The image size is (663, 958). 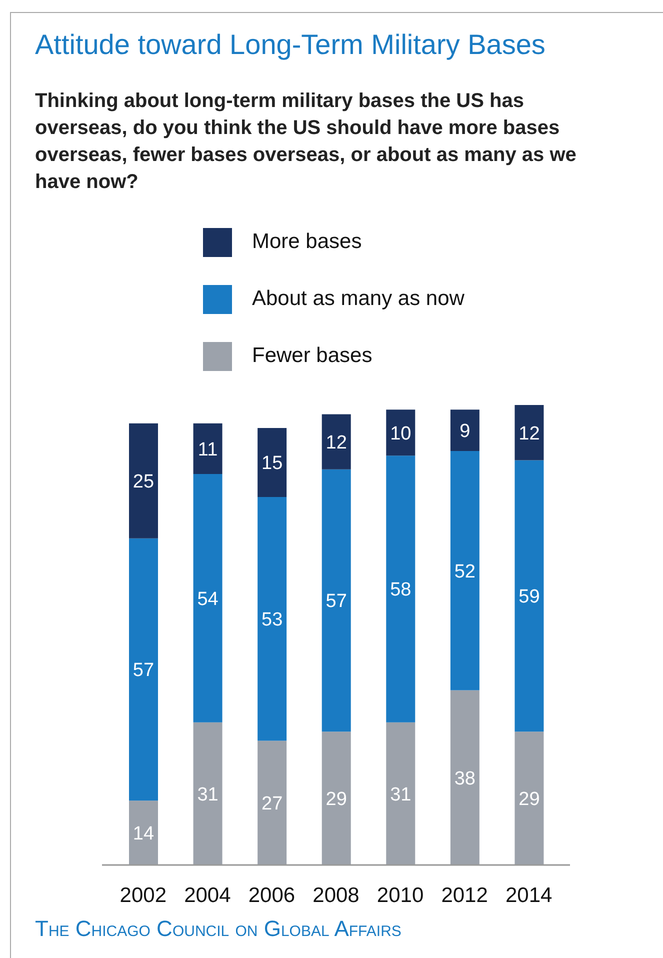 What do you see at coordinates (464, 895) in the screenshot?
I see `x-tick-label: 2012` at bounding box center [464, 895].